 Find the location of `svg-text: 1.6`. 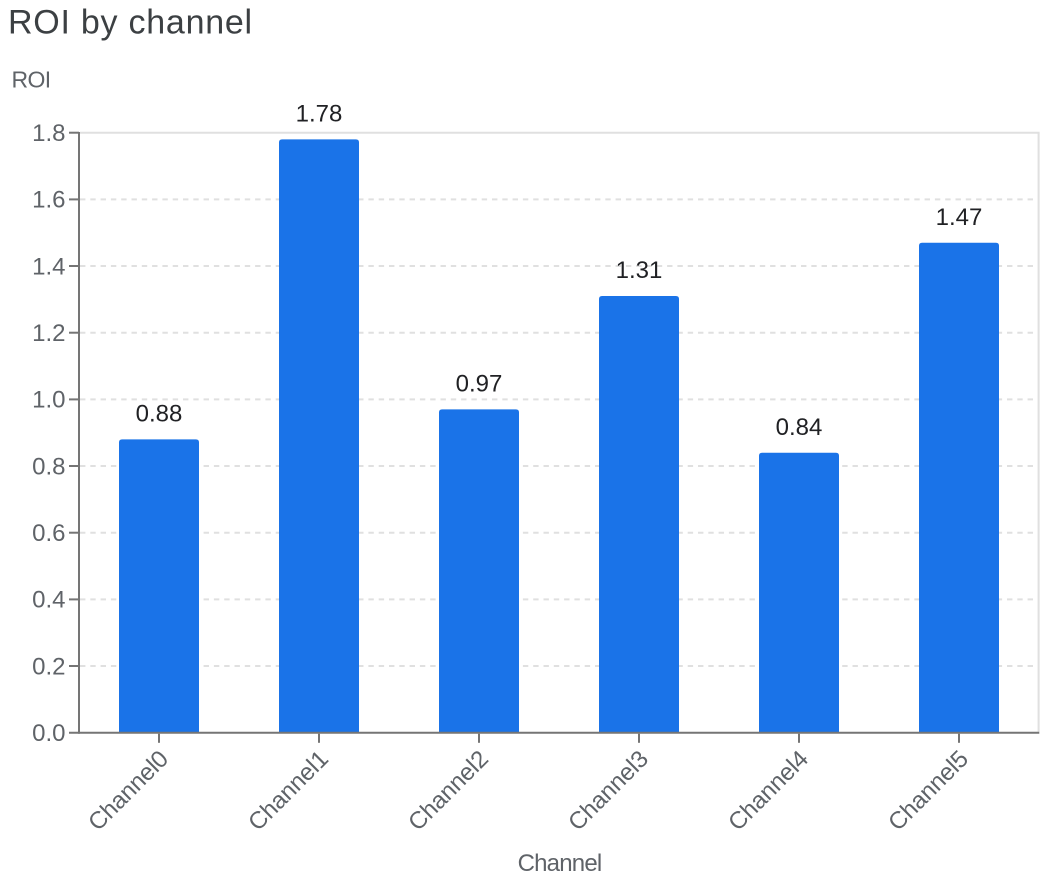

svg-text: 1.6 is located at coordinates (48, 200).